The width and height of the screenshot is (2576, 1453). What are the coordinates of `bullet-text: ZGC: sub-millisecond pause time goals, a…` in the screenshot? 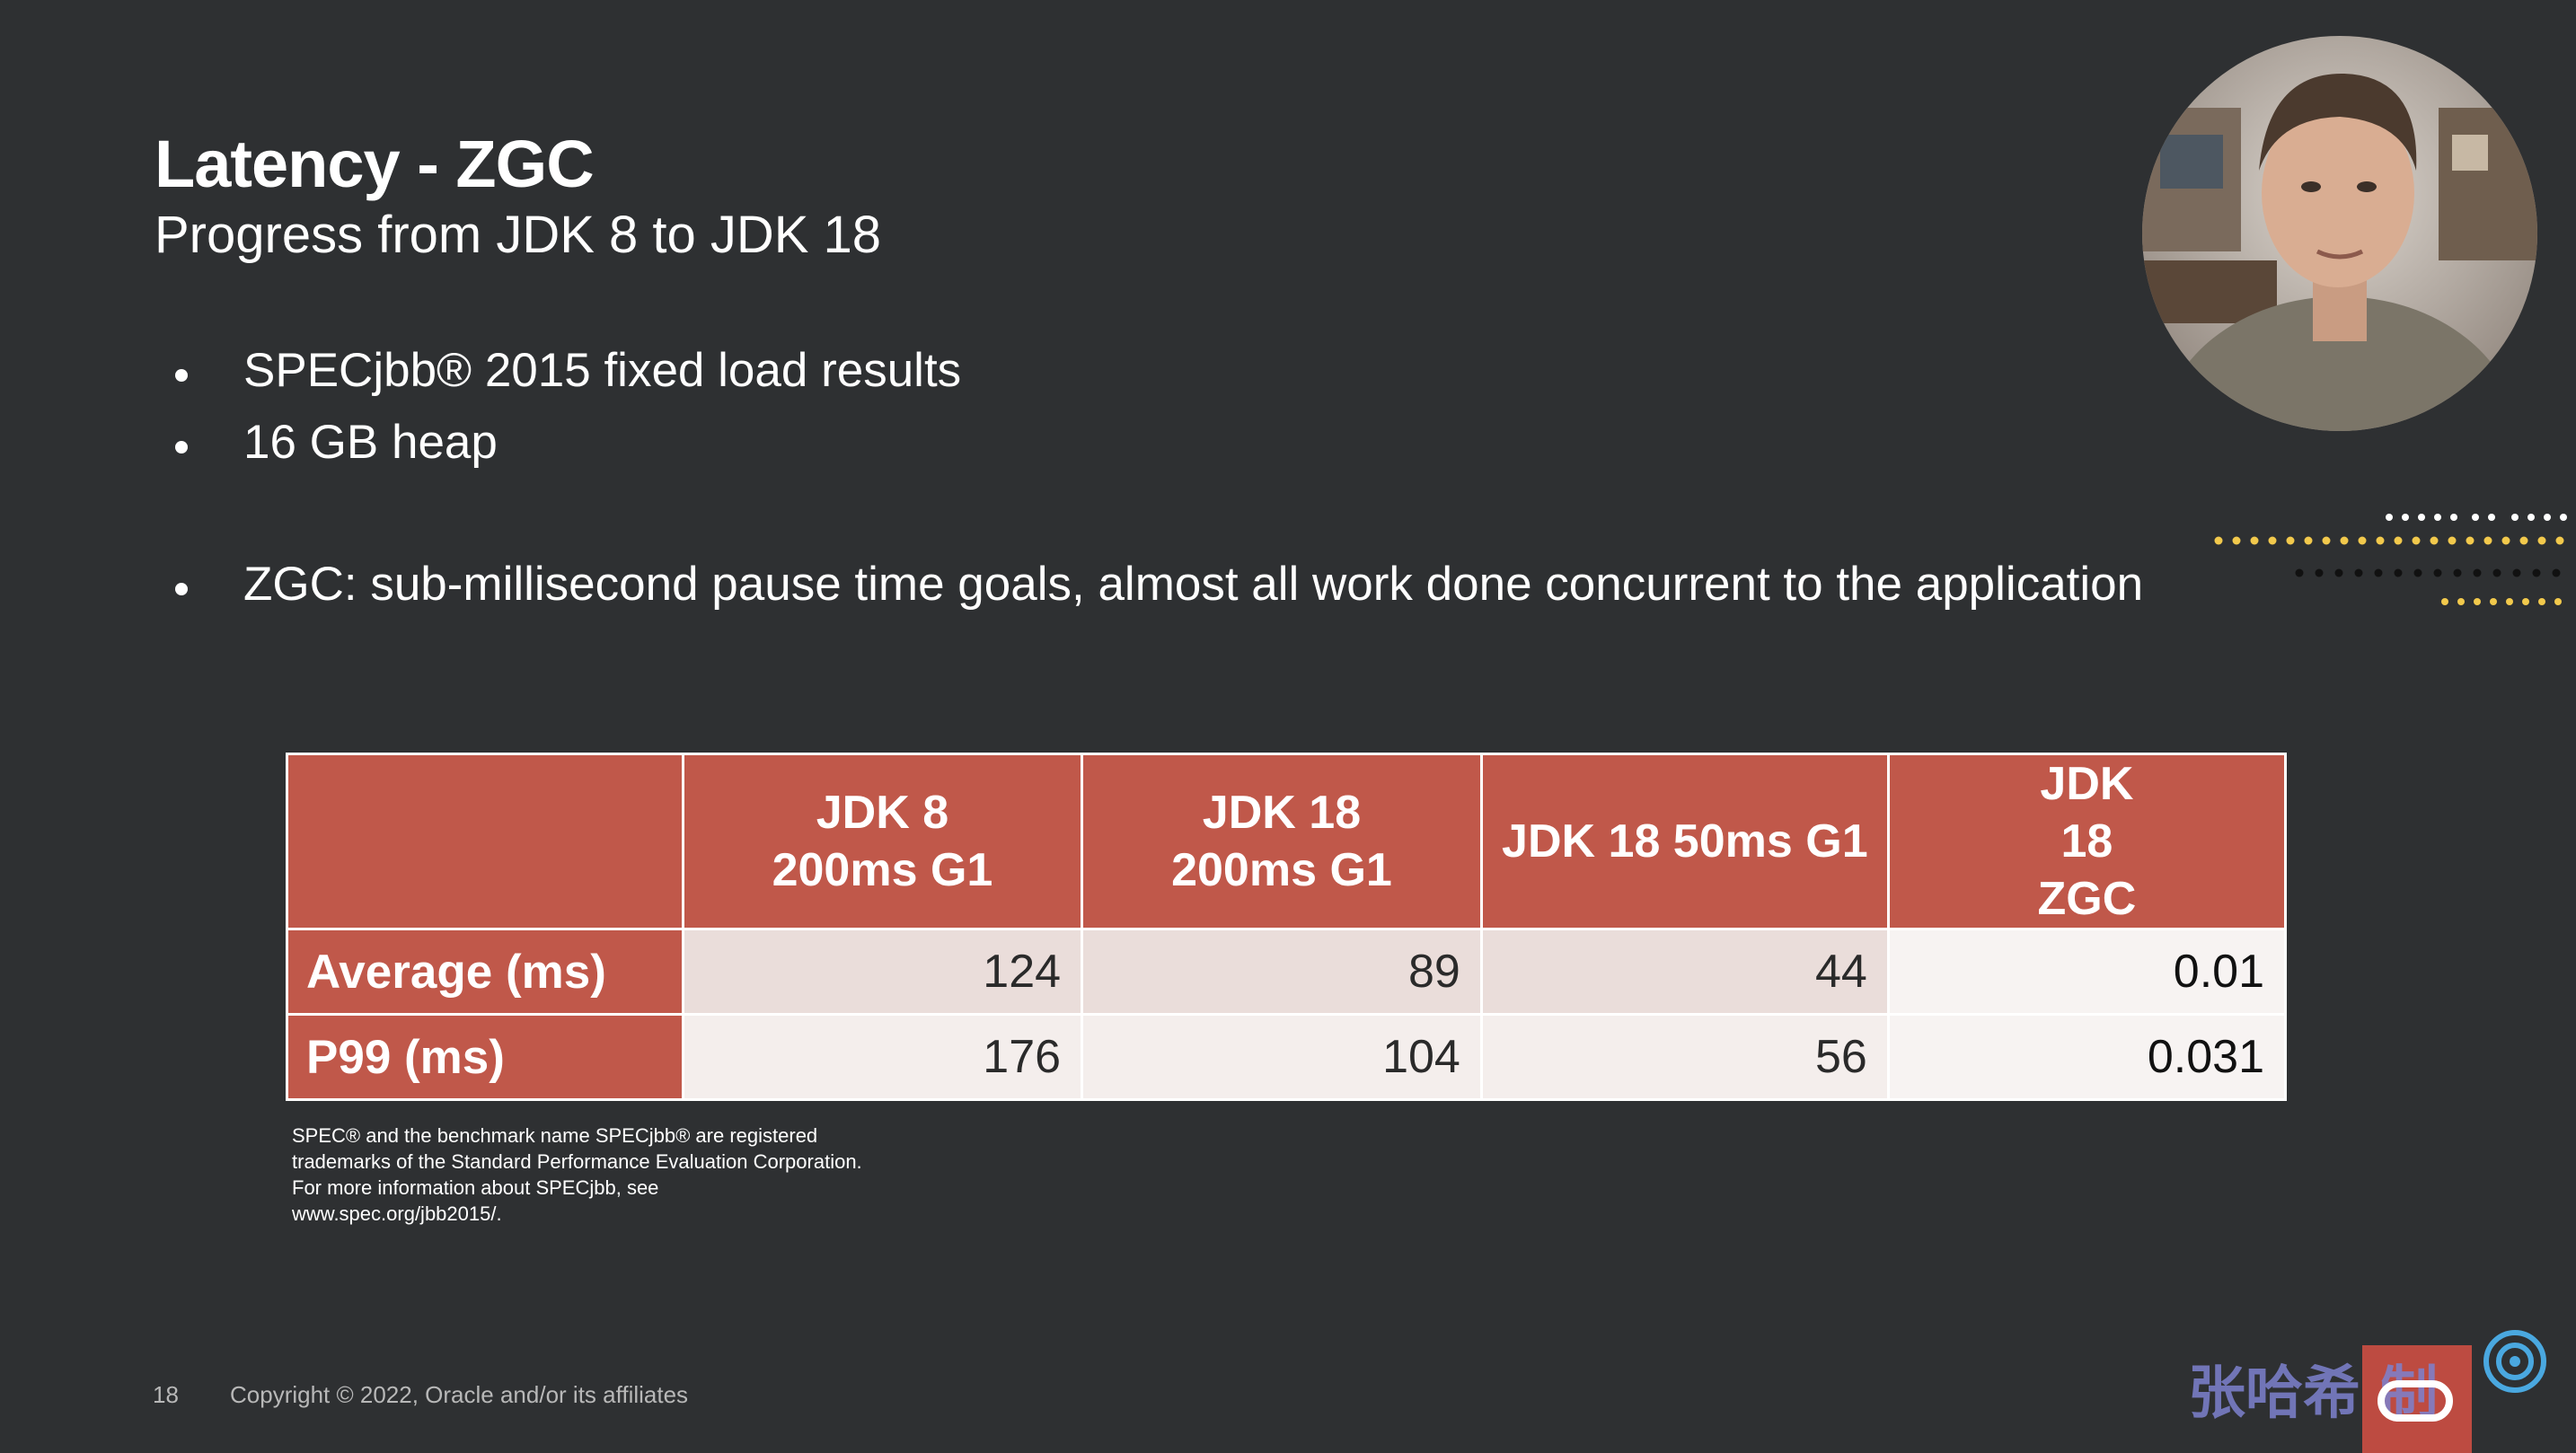 It's located at (1193, 585).